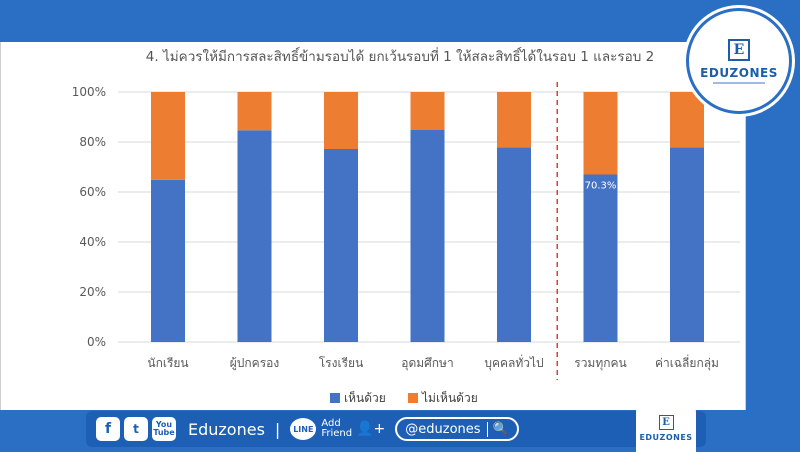 The height and width of the screenshot is (452, 800). I want to click on line-icon: LINE, so click(303, 429).